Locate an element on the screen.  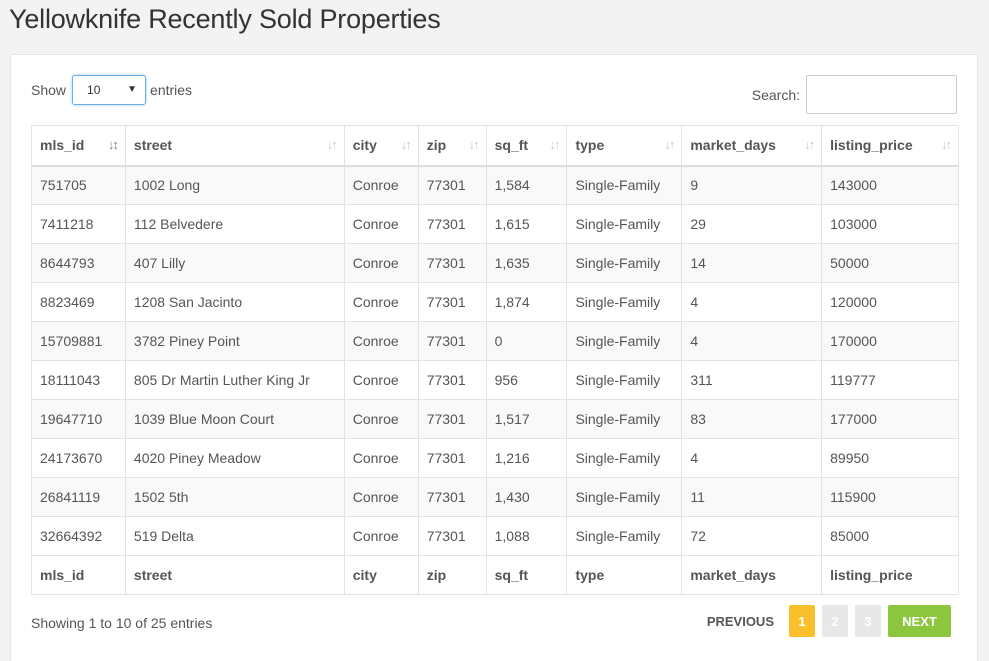
cell-market-days: 11 is located at coordinates (752, 497).